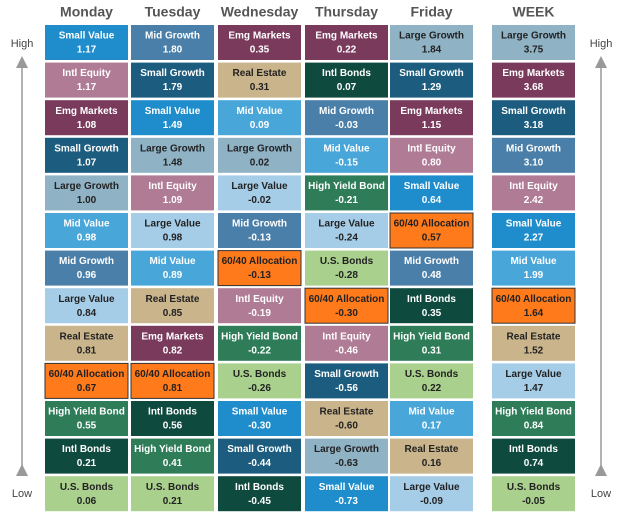 The width and height of the screenshot is (624, 514). What do you see at coordinates (346, 125) in the screenshot?
I see `cell-value: -0.03` at bounding box center [346, 125].